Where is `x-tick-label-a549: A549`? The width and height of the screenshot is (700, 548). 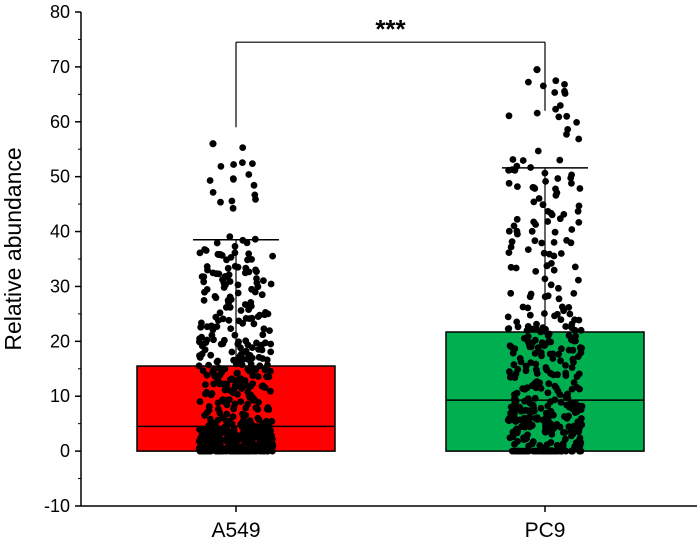 x-tick-label-a549: A549 is located at coordinates (235, 530).